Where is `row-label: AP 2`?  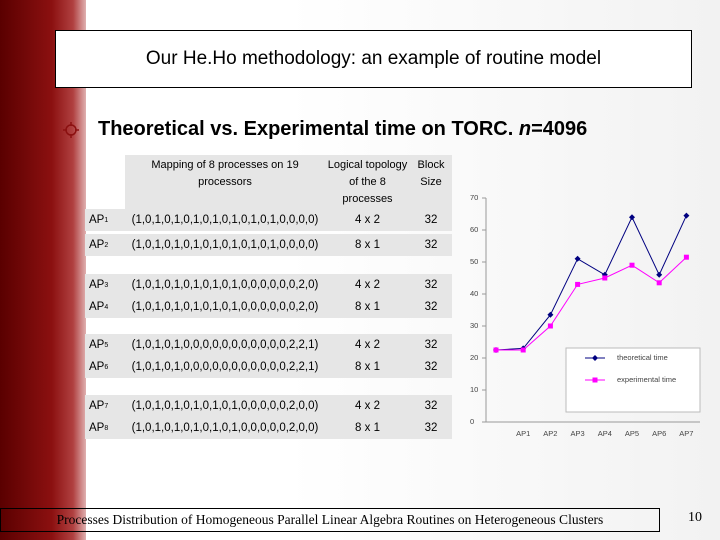 row-label: AP 2 is located at coordinates (105, 245).